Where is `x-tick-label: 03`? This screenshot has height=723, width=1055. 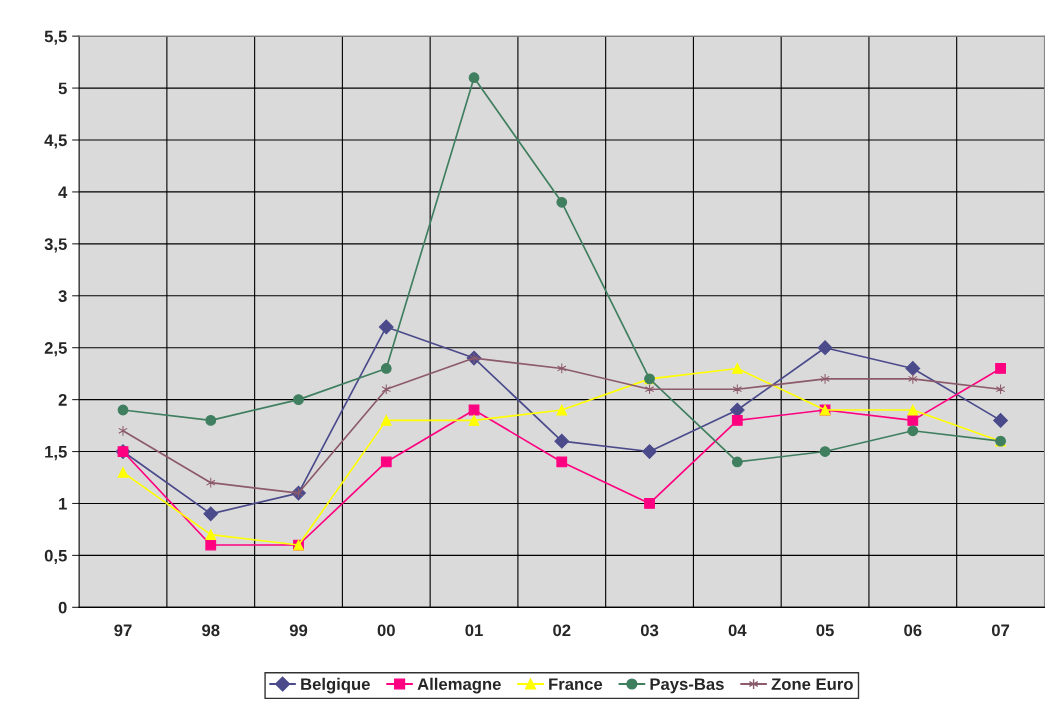 x-tick-label: 03 is located at coordinates (649, 630).